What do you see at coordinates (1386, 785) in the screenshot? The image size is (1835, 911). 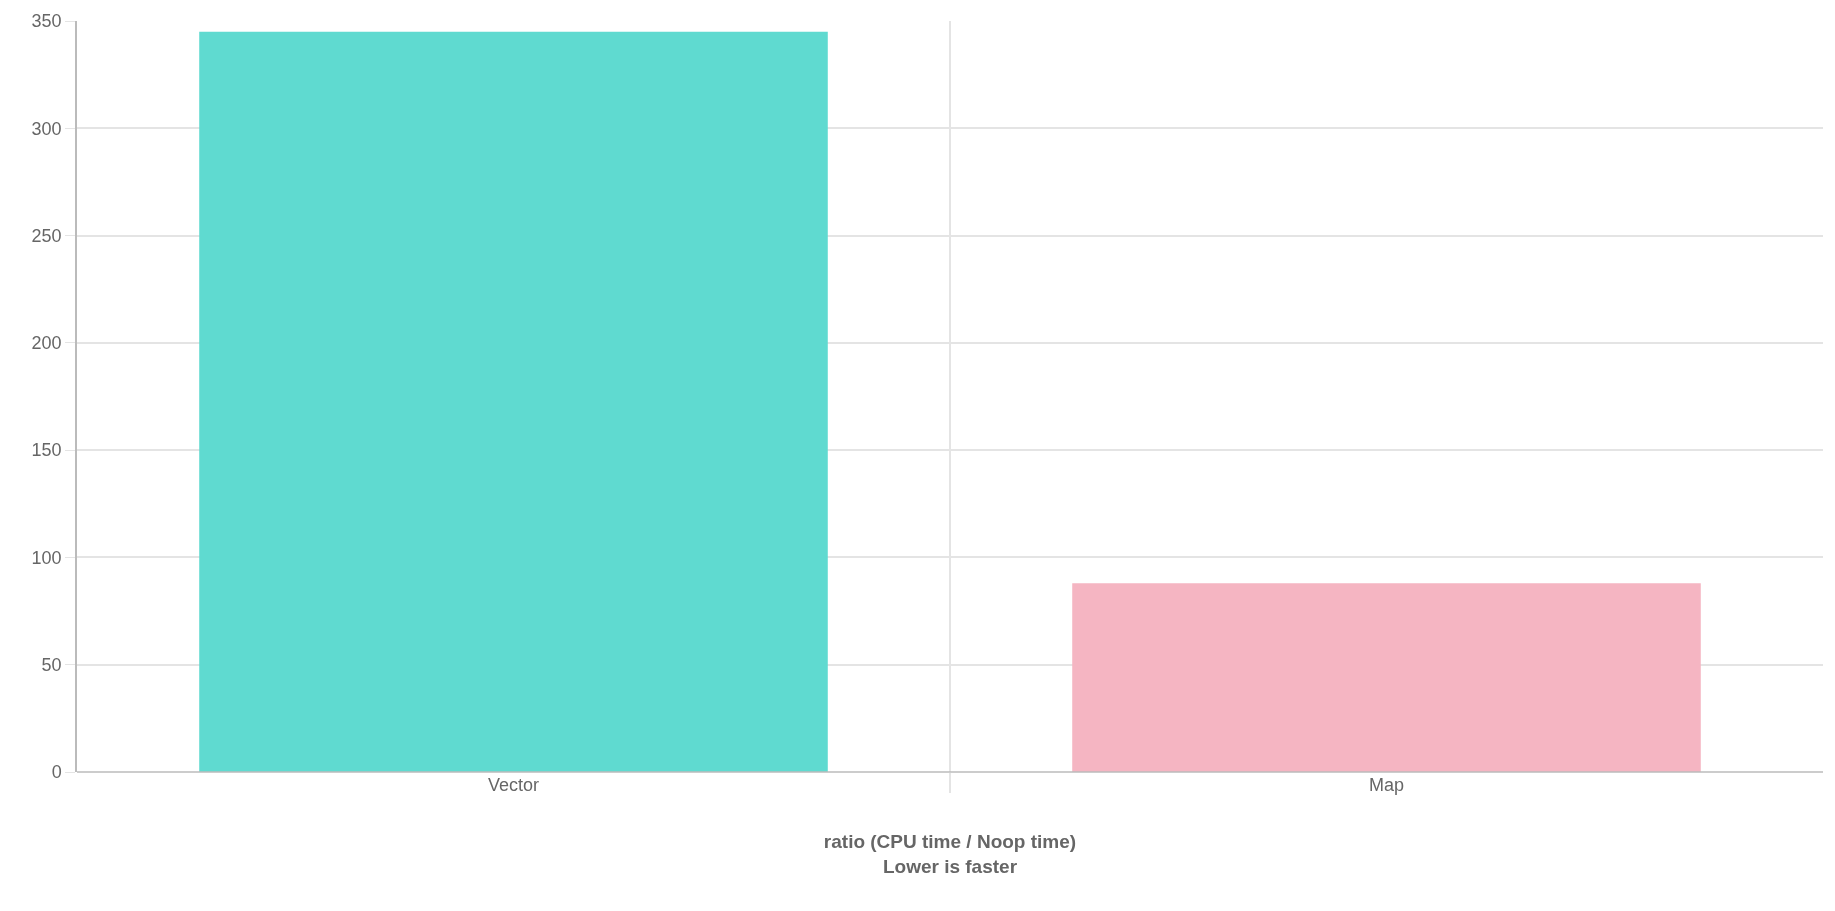 I see `x-tick-label: Map` at bounding box center [1386, 785].